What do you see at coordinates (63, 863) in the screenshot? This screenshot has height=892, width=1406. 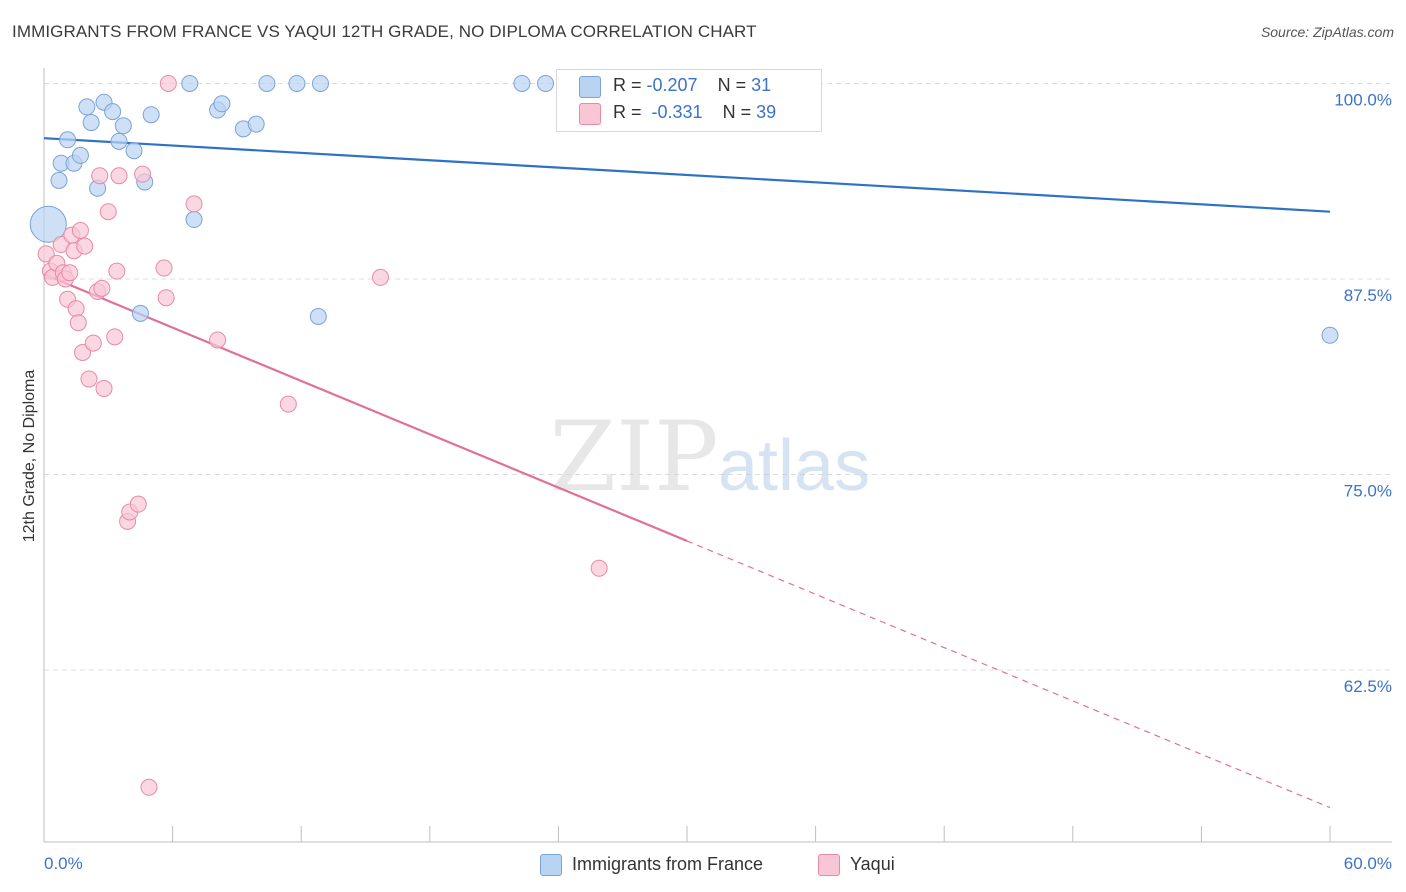 I see `x-tick-label-min: 0.0%` at bounding box center [63, 863].